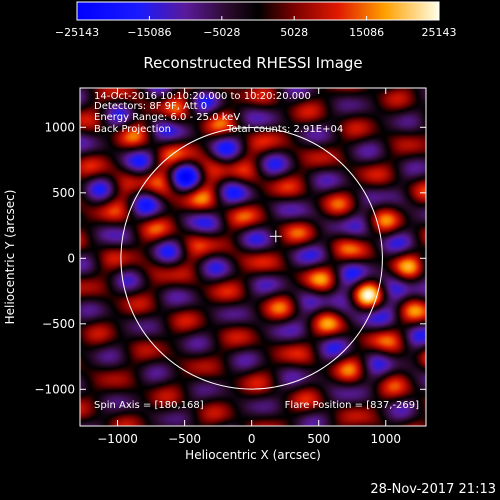 The height and width of the screenshot is (500, 500). What do you see at coordinates (10, 257) in the screenshot?
I see `y-axis-label: Heliocentric Y (arcsec)` at bounding box center [10, 257].